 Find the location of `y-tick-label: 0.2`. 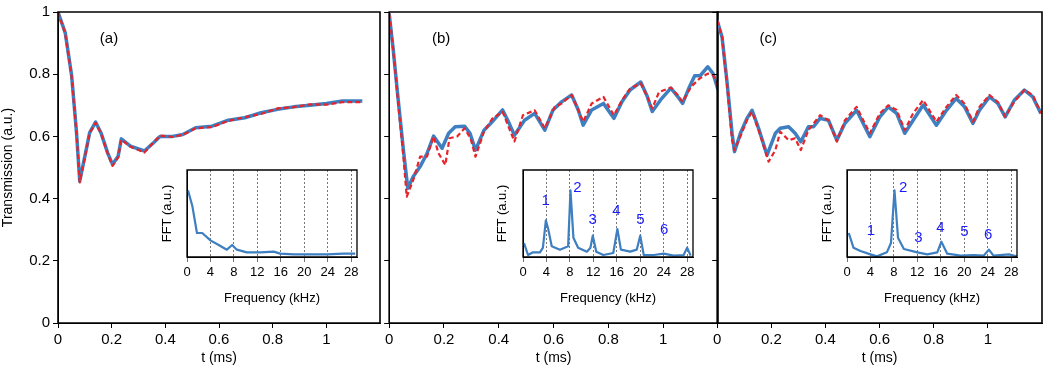

y-tick-label: 0.2 is located at coordinates (39, 259).